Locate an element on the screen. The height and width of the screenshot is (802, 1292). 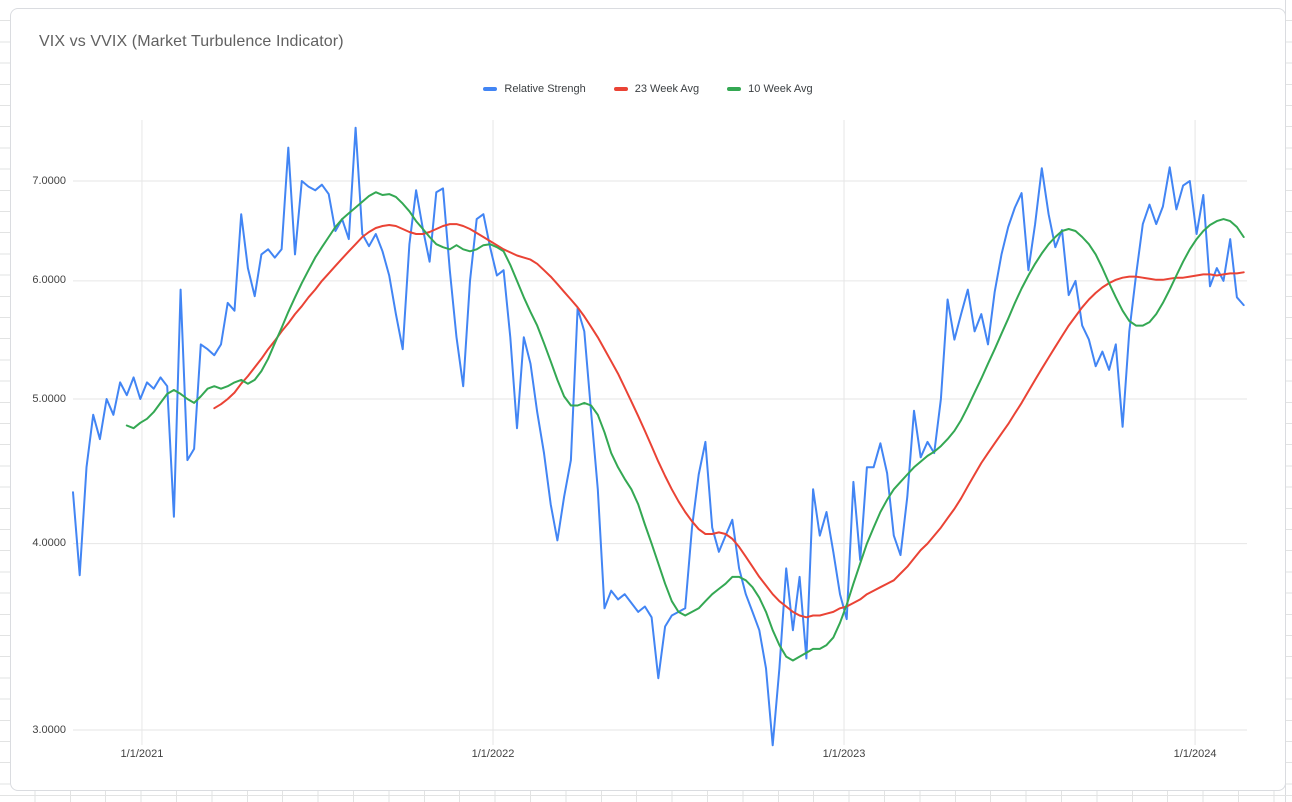
sheet-gridlines-left is located at coordinates (5, 401).